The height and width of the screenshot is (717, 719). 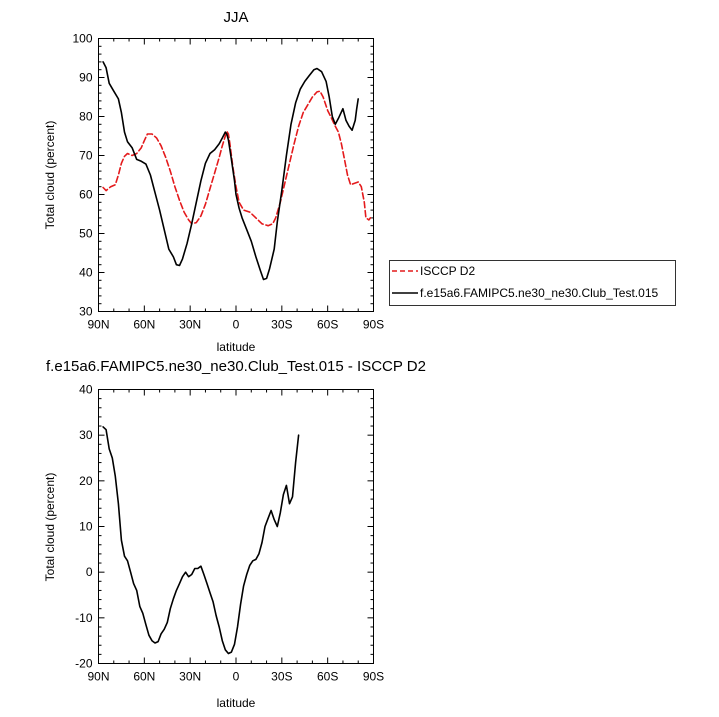 What do you see at coordinates (281, 677) in the screenshot?
I see `bottom-x-tick-label: 30S` at bounding box center [281, 677].